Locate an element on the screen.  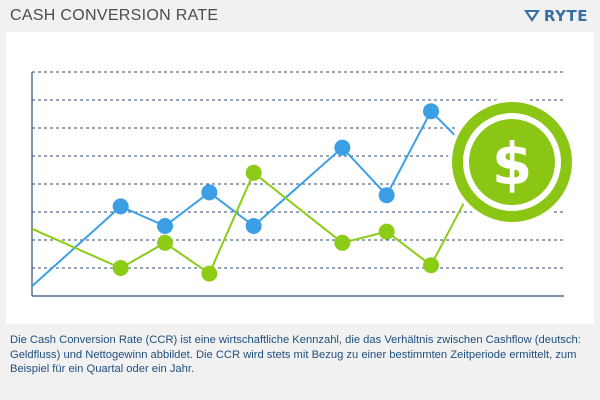
dollar-symbol: $ is located at coordinates (512, 164).